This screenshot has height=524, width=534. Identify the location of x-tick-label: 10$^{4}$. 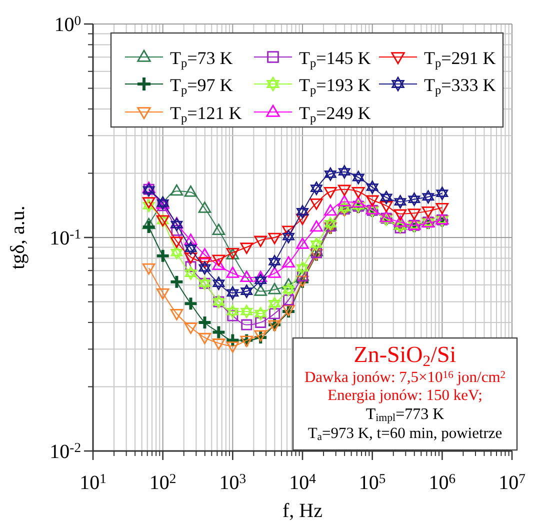
(302, 482).